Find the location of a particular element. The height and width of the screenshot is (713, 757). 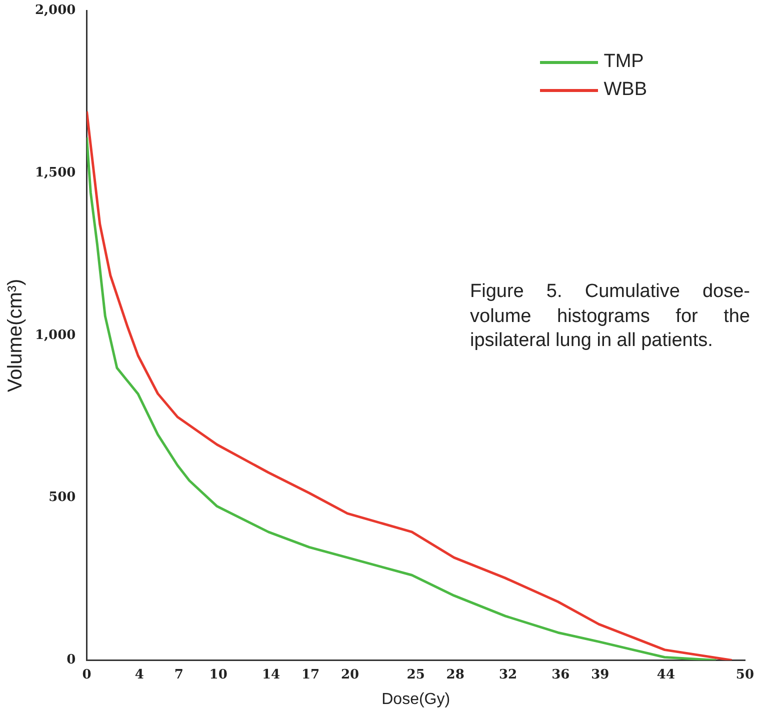

x-tick-label: 25 is located at coordinates (415, 674).